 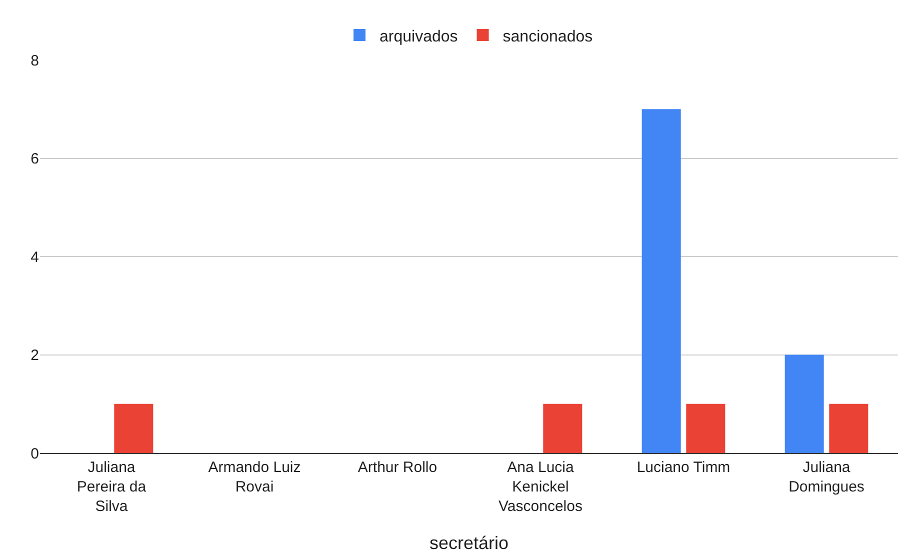 What do you see at coordinates (419, 37) in the screenshot?
I see `legend-label: arquivados` at bounding box center [419, 37].